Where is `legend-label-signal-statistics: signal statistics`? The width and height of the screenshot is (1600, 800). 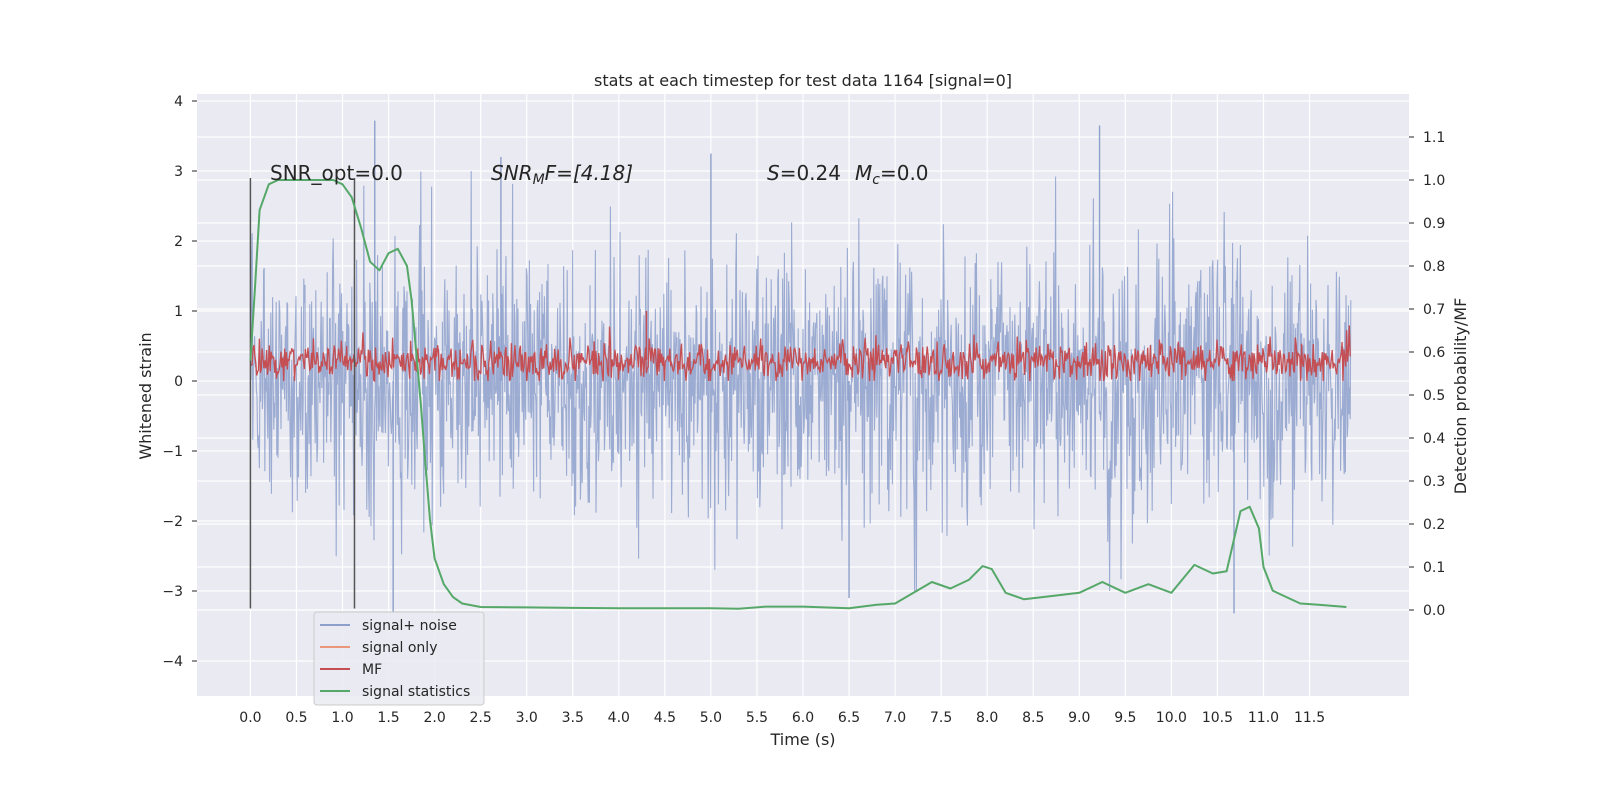
legend-label-signal-statistics: signal statistics is located at coordinates (416, 692).